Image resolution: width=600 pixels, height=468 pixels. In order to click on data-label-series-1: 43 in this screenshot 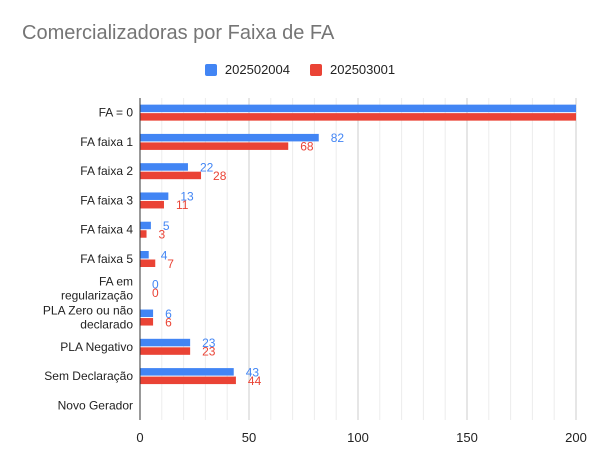, I will do `click(253, 372)`.